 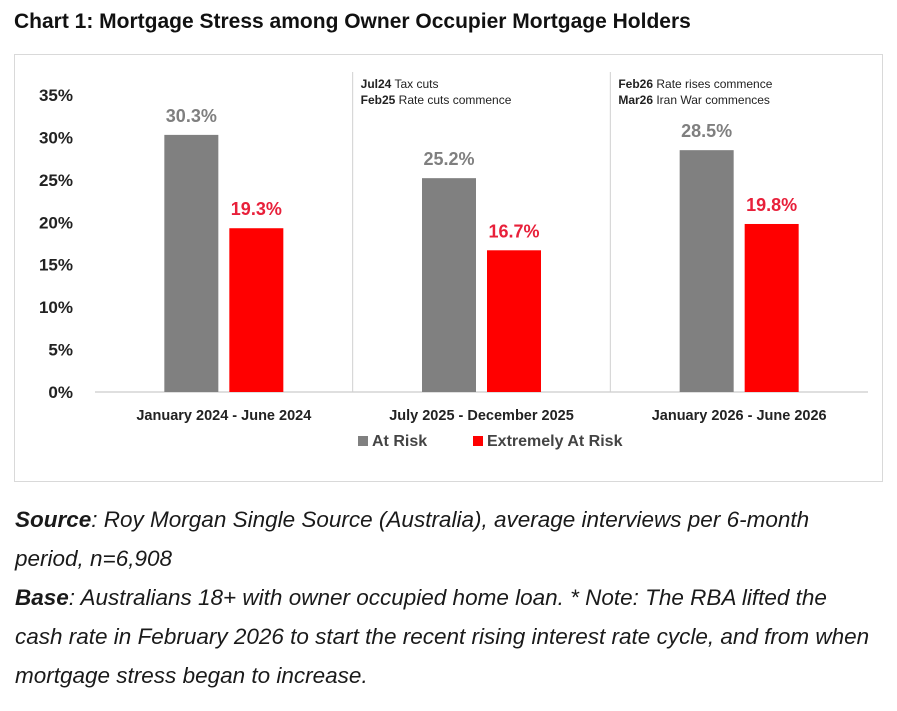 I want to click on y-tick-label: 15%, so click(x=56, y=265).